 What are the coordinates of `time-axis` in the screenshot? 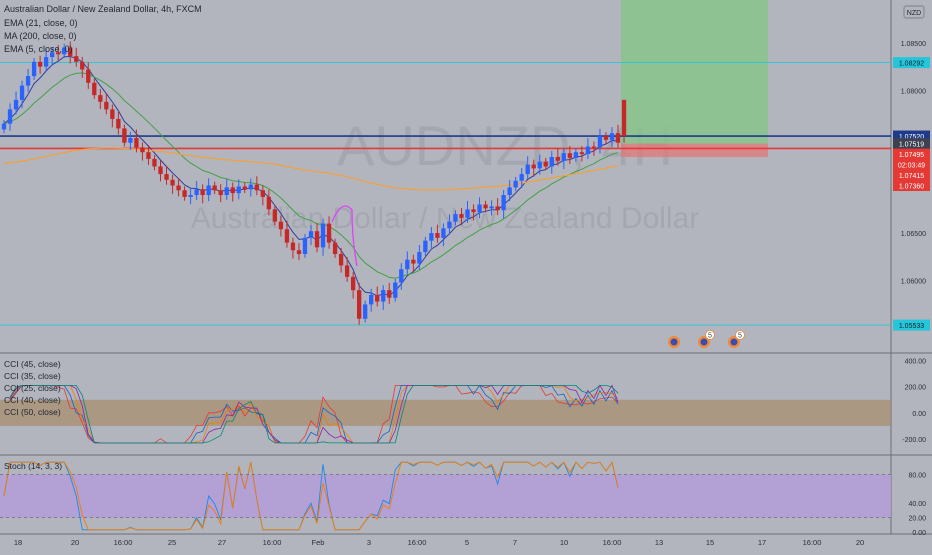 It's located at (466, 542).